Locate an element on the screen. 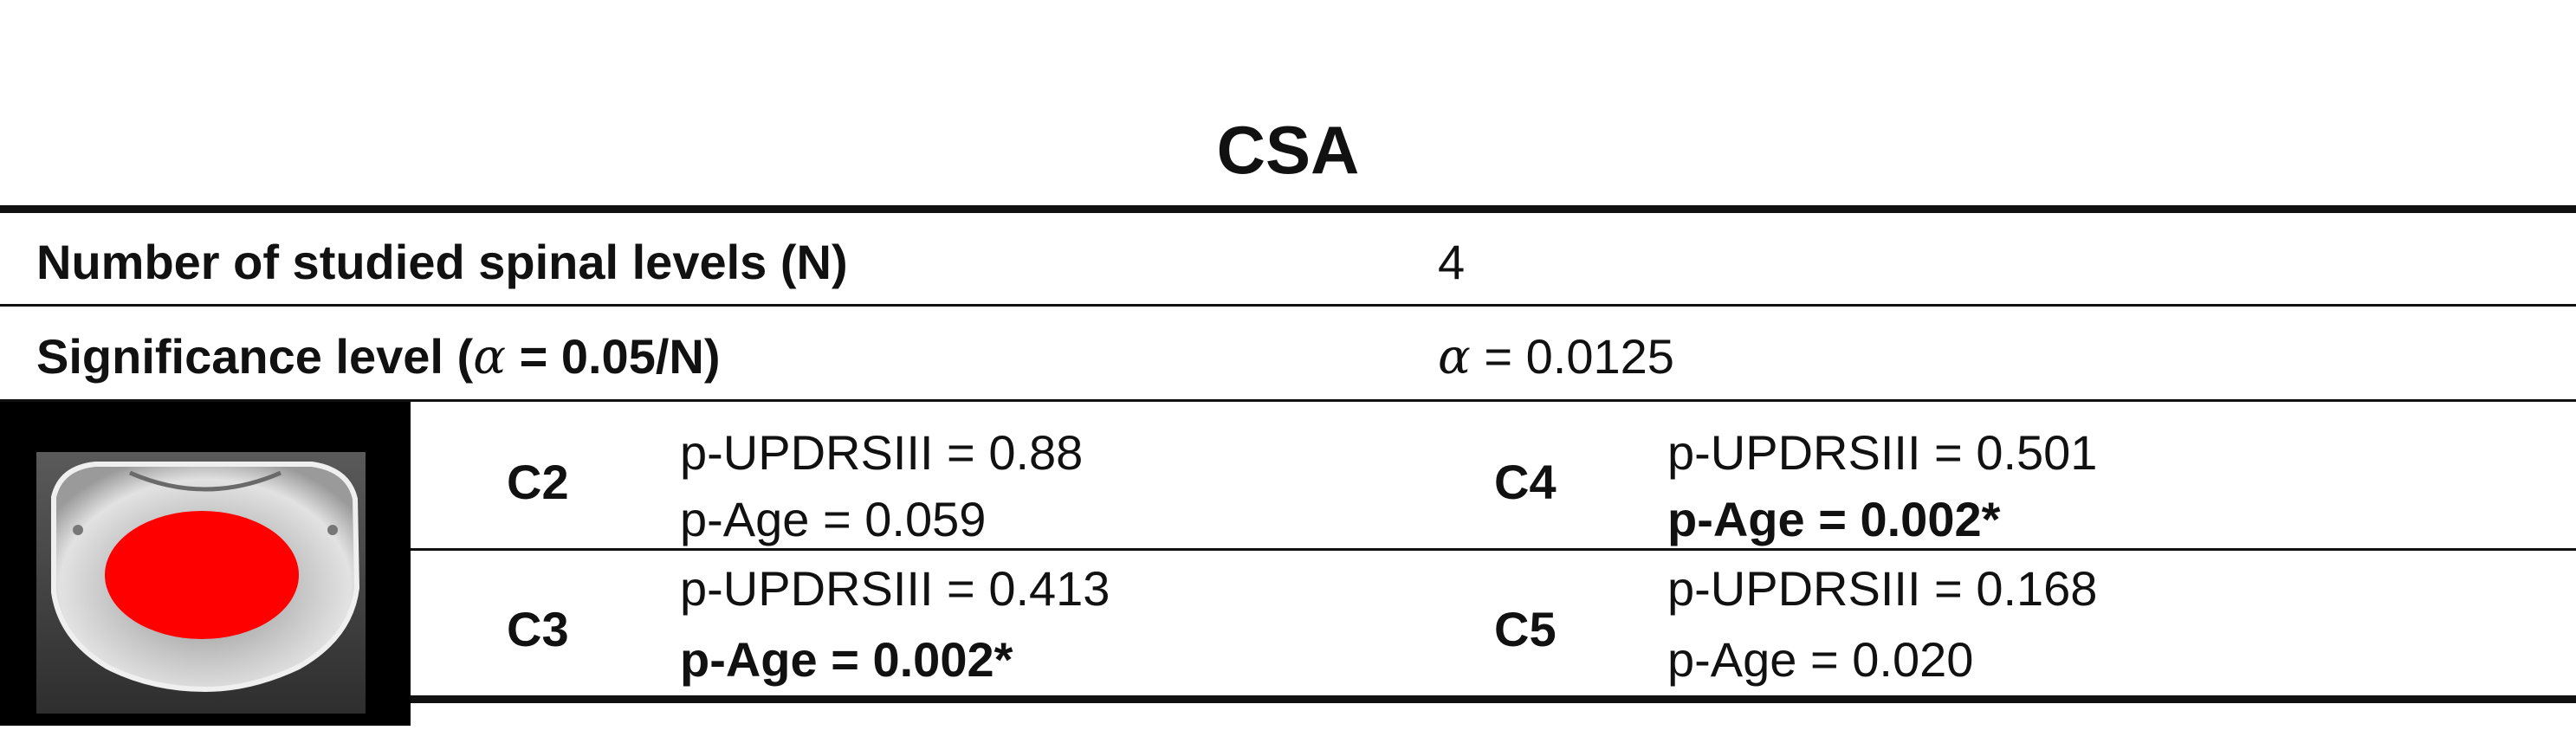  p-updrs-value: p-UPDRSIII = 0.88 is located at coordinates (882, 452).